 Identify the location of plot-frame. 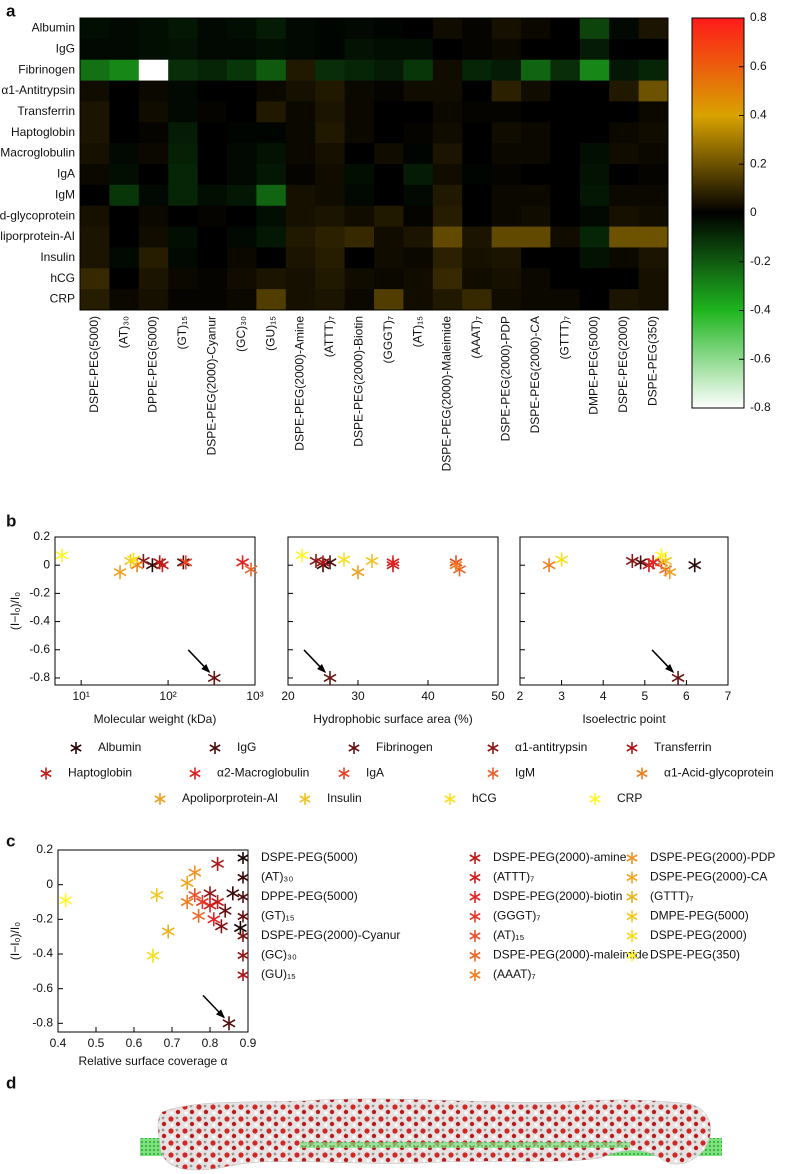
(393, 611).